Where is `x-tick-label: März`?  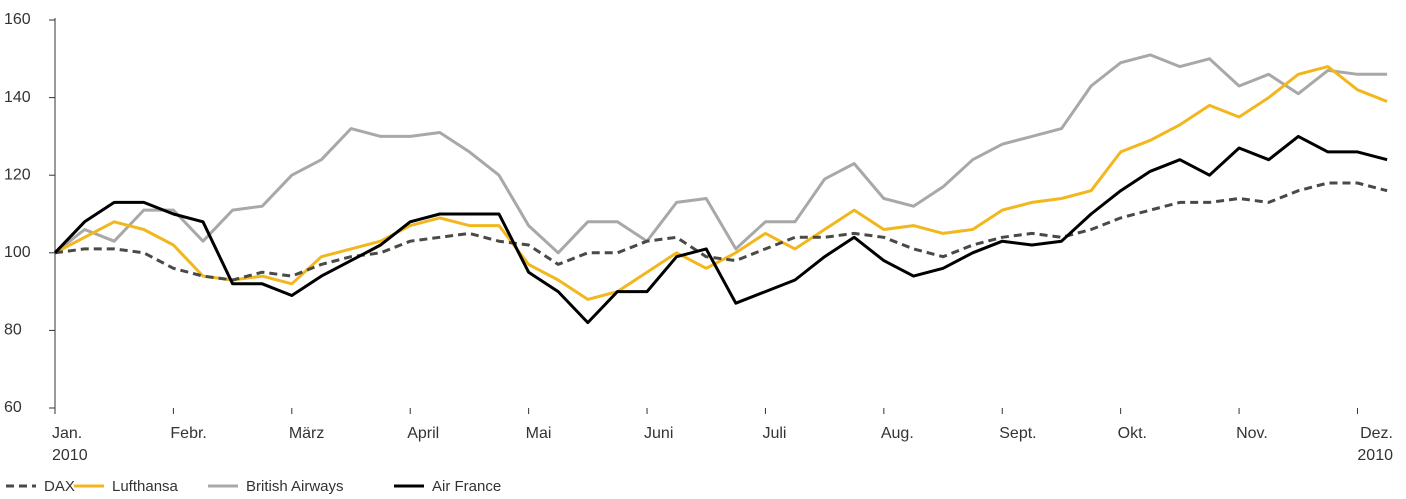 x-tick-label: März is located at coordinates (307, 433).